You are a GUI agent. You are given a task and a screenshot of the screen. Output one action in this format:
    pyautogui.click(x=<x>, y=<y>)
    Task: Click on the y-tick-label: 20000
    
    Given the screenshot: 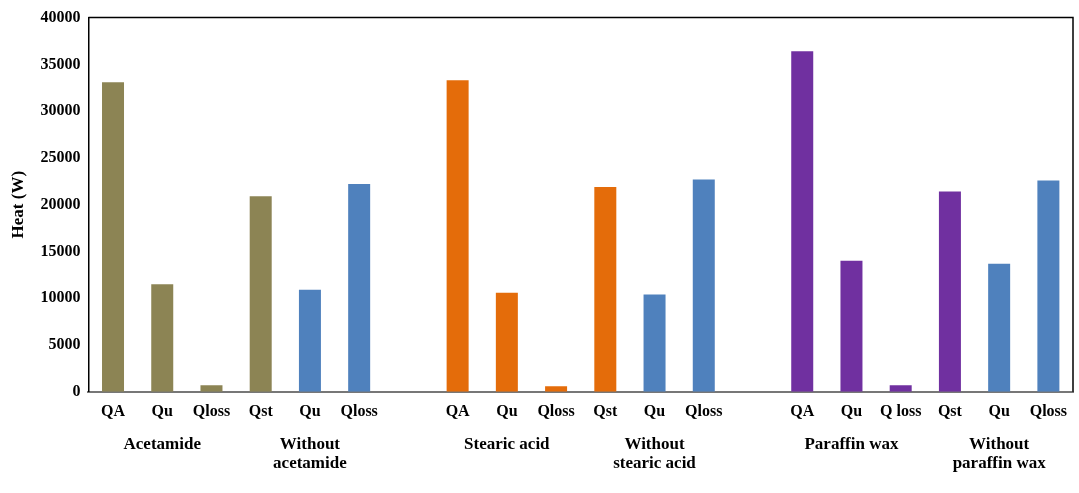 What is the action you would take?
    pyautogui.click(x=60, y=203)
    